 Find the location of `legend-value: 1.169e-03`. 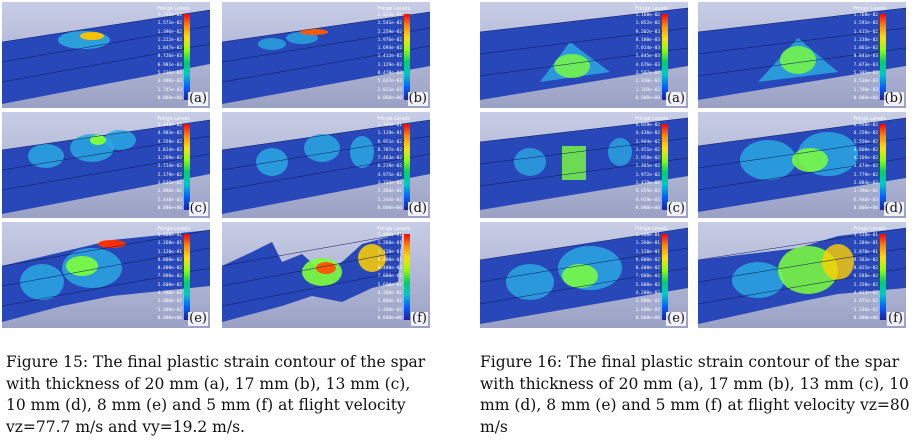

legend-value: 1.169e-03 is located at coordinates (647, 90).